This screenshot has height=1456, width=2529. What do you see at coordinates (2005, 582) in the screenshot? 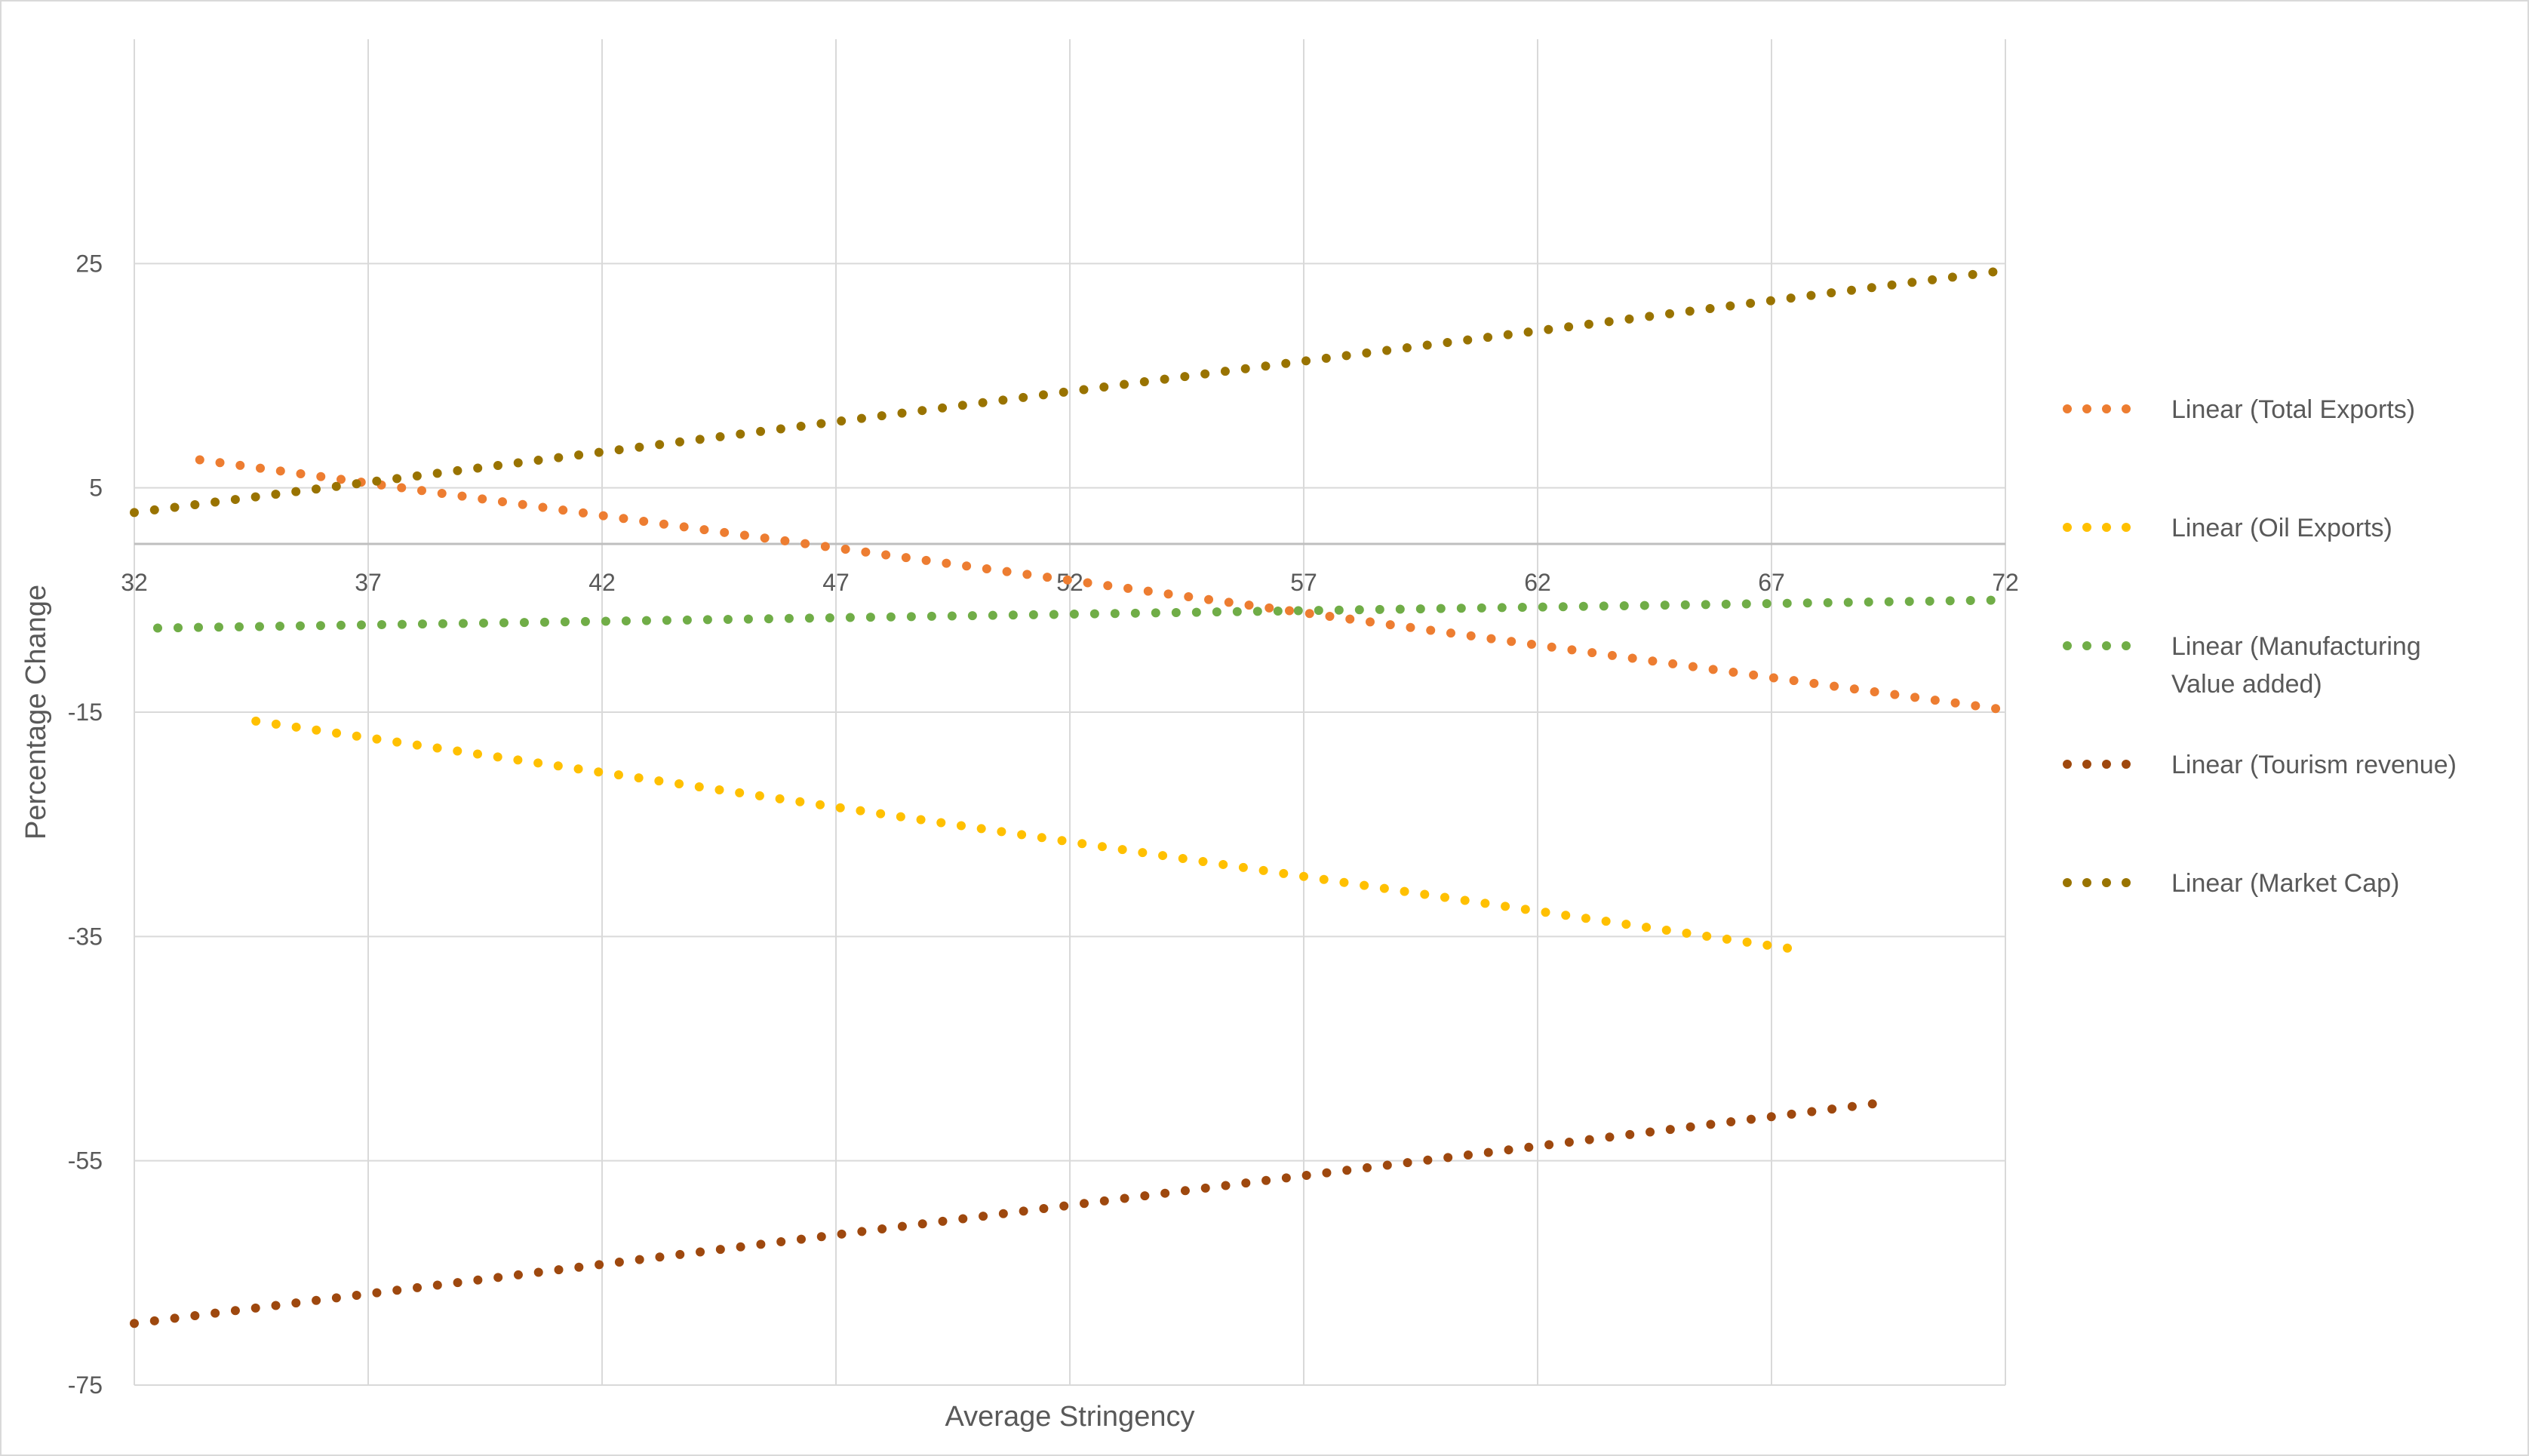
I see `x-tick-label: 72` at bounding box center [2005, 582].